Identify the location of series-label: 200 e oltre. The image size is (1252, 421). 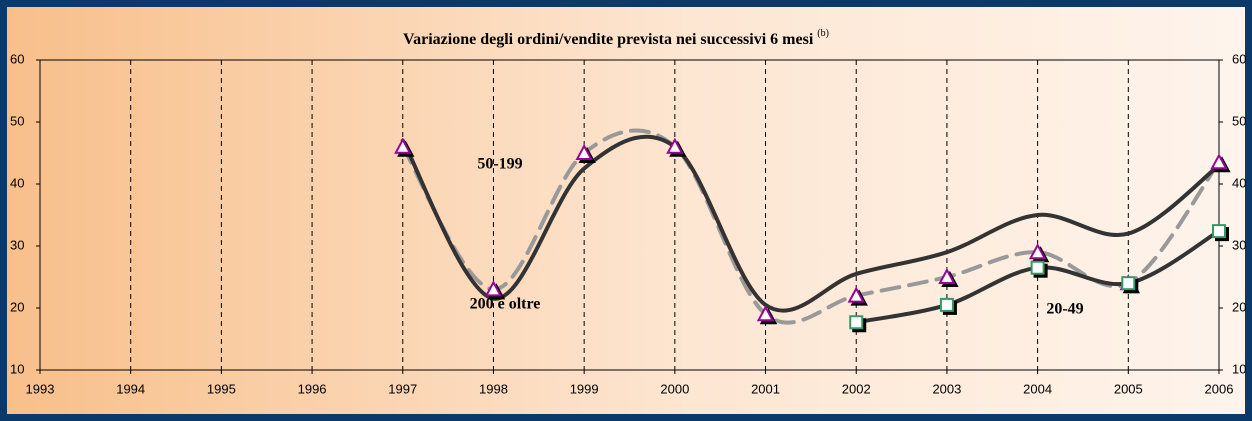
(505, 304).